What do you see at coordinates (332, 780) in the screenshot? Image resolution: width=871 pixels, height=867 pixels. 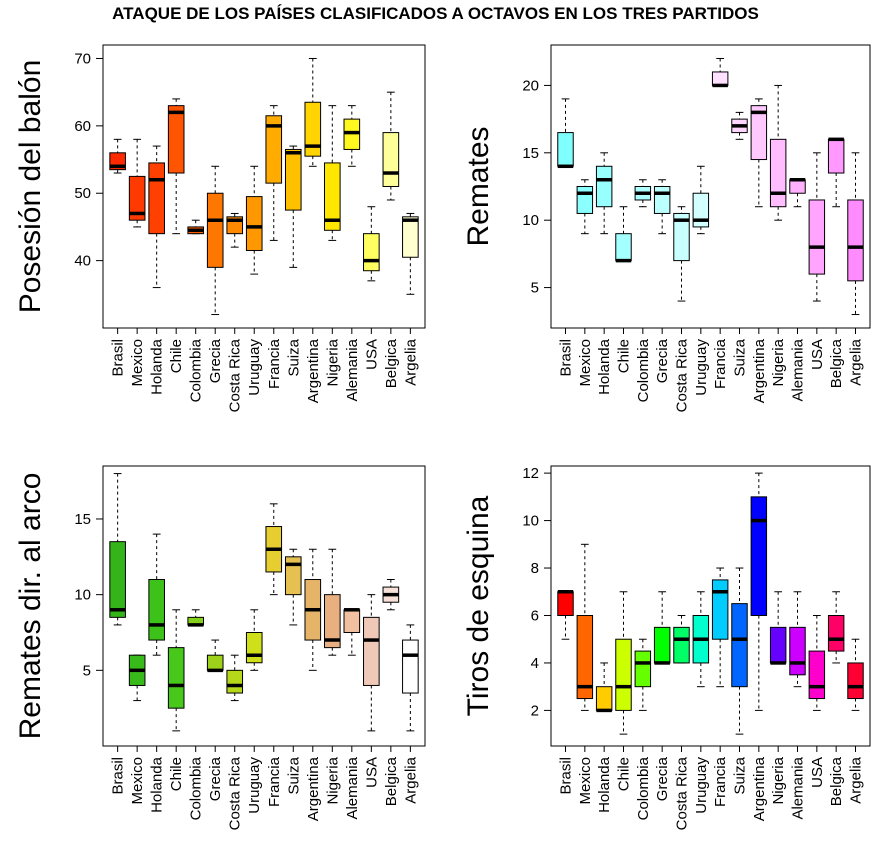 I see `x-tick-label: Nigeria` at bounding box center [332, 780].